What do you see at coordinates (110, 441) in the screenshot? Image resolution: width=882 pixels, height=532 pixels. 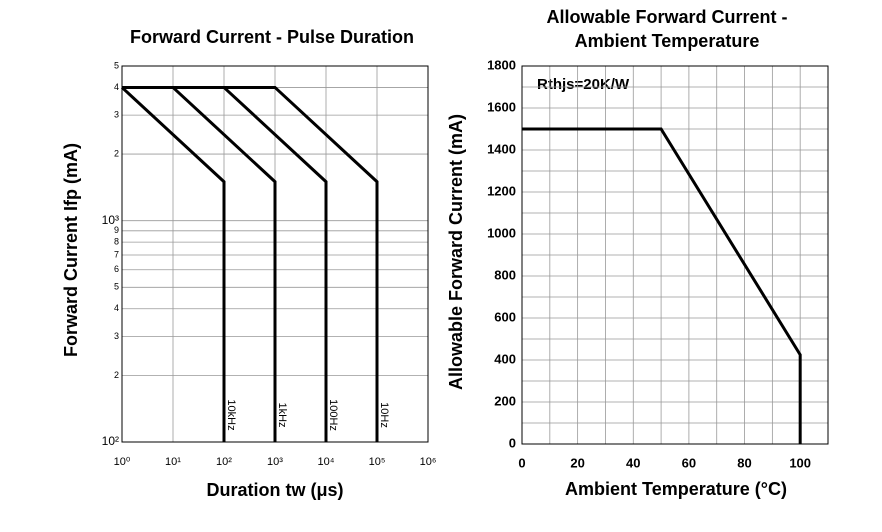 I see `y-tick-label: 10²` at bounding box center [110, 441].